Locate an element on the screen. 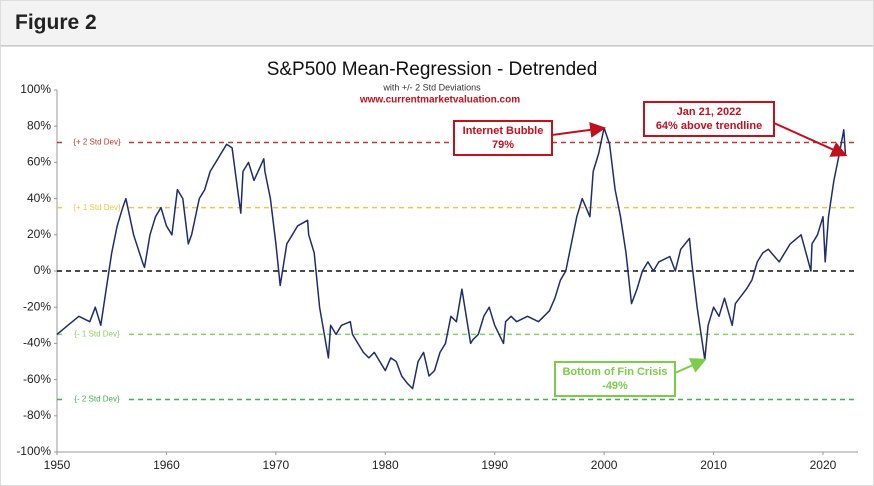  x-tick-label: 1980 is located at coordinates (385, 465).